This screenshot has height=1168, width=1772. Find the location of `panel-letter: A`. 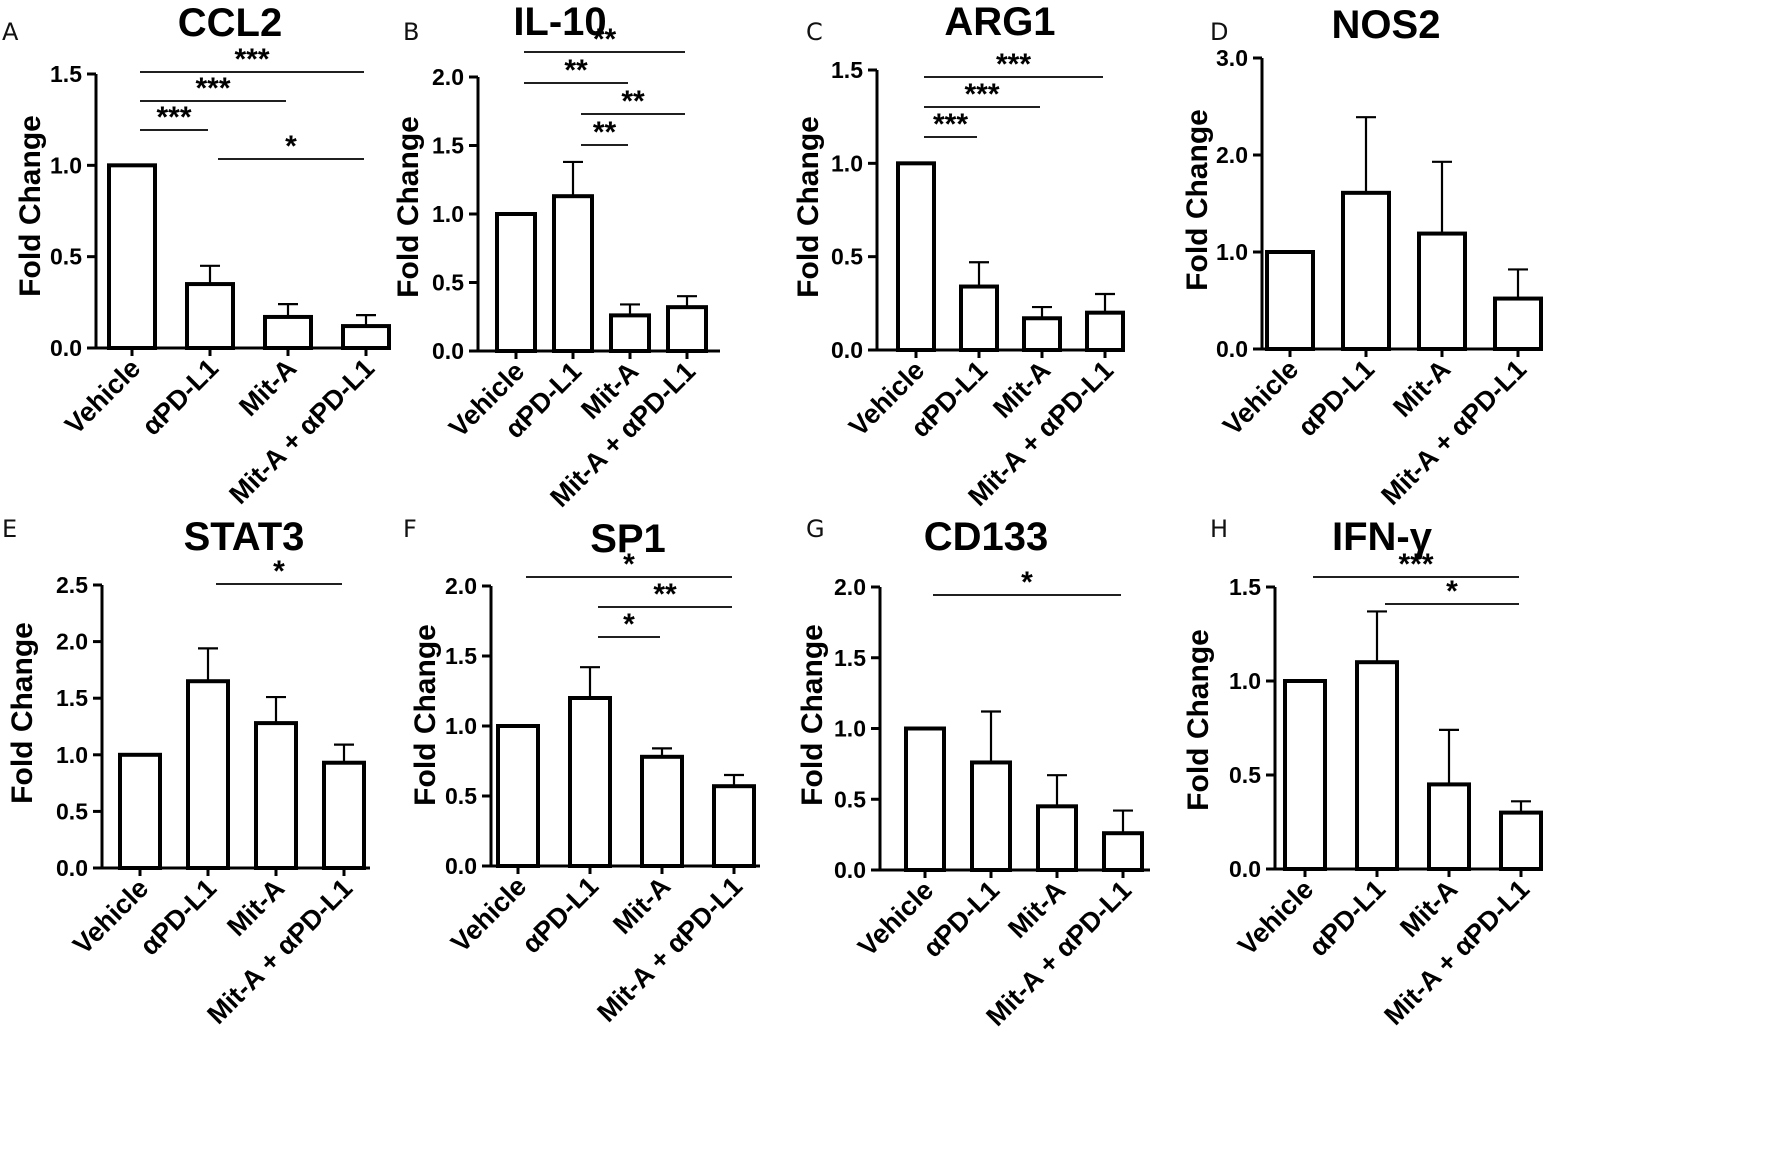

panel-letter: A is located at coordinates (10, 32).